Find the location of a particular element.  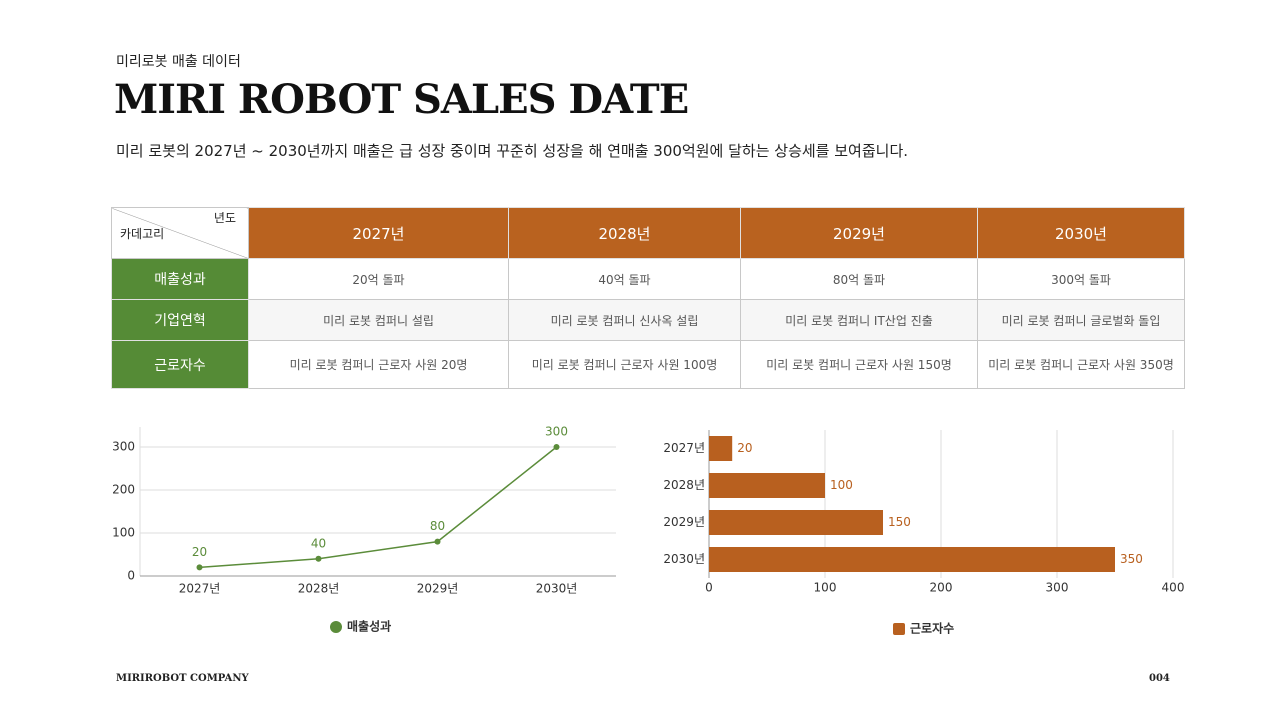

x-tick-label: 2029년 is located at coordinates (438, 589).